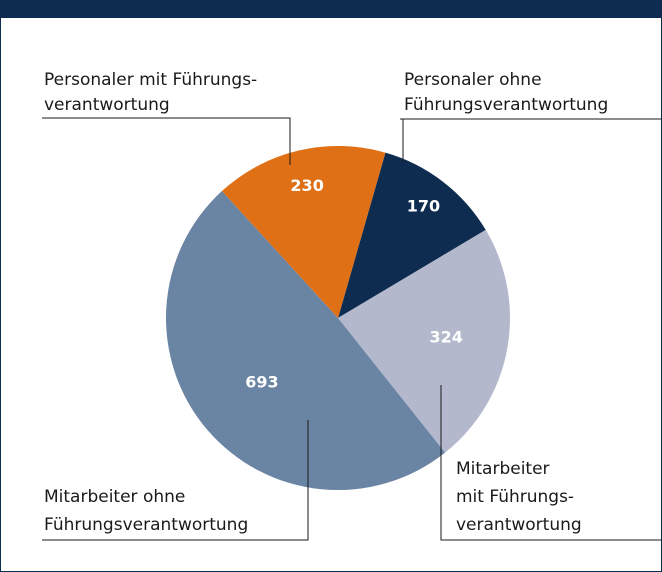  What do you see at coordinates (261, 381) in the screenshot?
I see `value-label: 693` at bounding box center [261, 381].